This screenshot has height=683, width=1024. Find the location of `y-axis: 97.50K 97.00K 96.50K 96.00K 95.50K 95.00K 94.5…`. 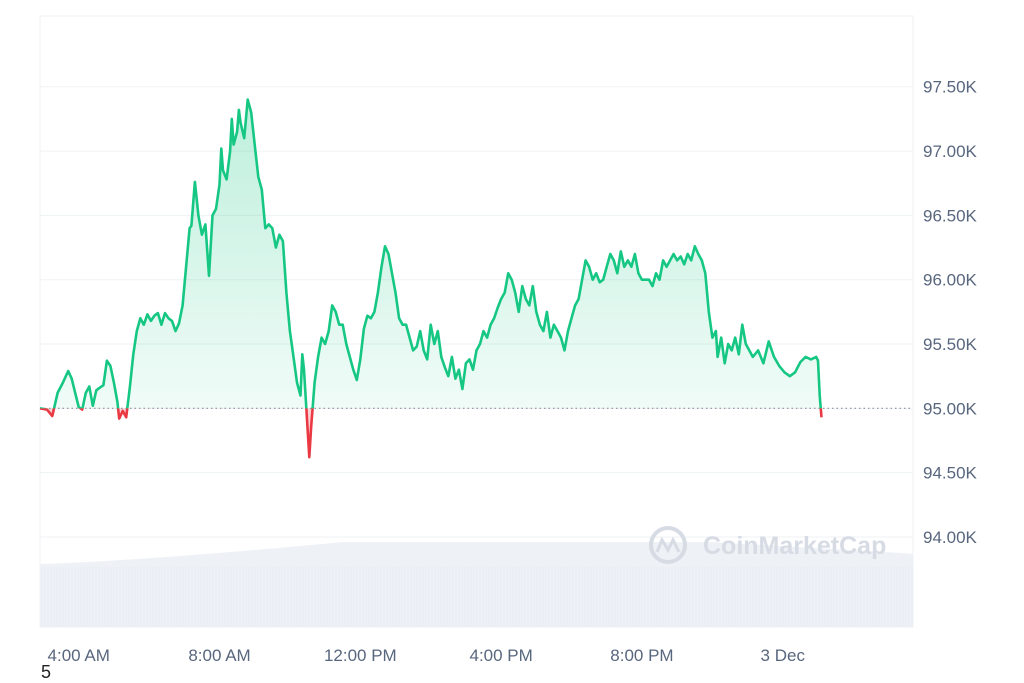

y-axis: 97.50K 97.00K 96.50K 96.00K 95.50K 95.00K 94.5… is located at coordinates (950, 312).